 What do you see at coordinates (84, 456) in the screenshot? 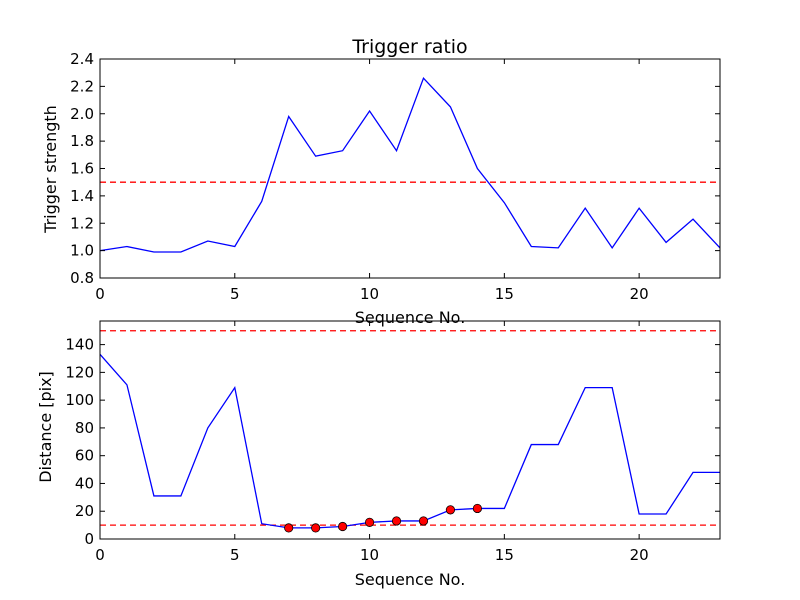
I see `y-tick-label: 60` at bounding box center [84, 456].